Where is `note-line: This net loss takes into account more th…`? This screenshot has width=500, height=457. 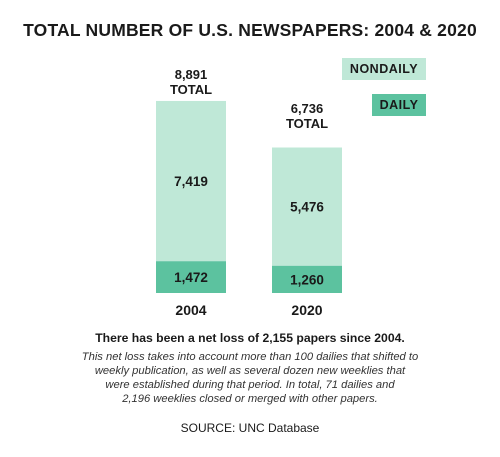
note-line: This net loss takes into account more th… is located at coordinates (250, 357).